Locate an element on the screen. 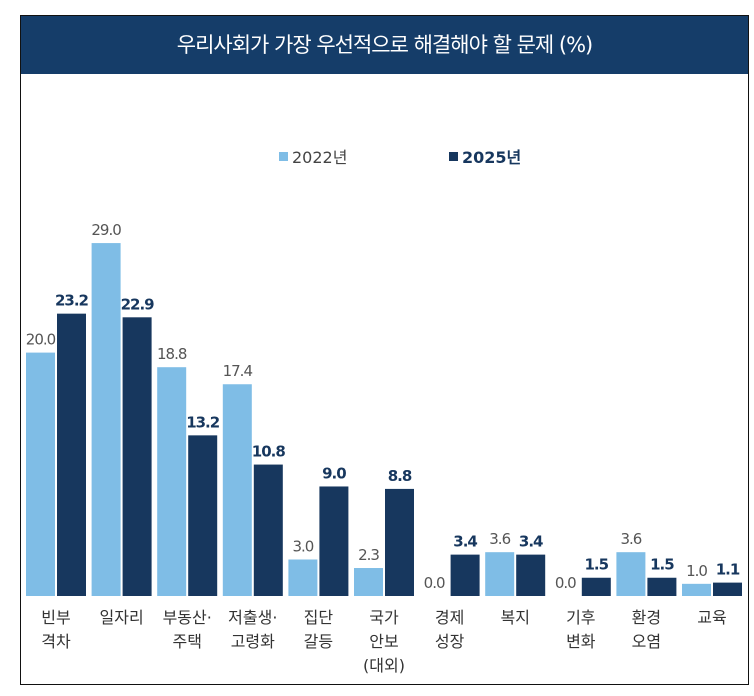 The height and width of the screenshot is (696, 754). value-label: 20.0 is located at coordinates (41, 340).